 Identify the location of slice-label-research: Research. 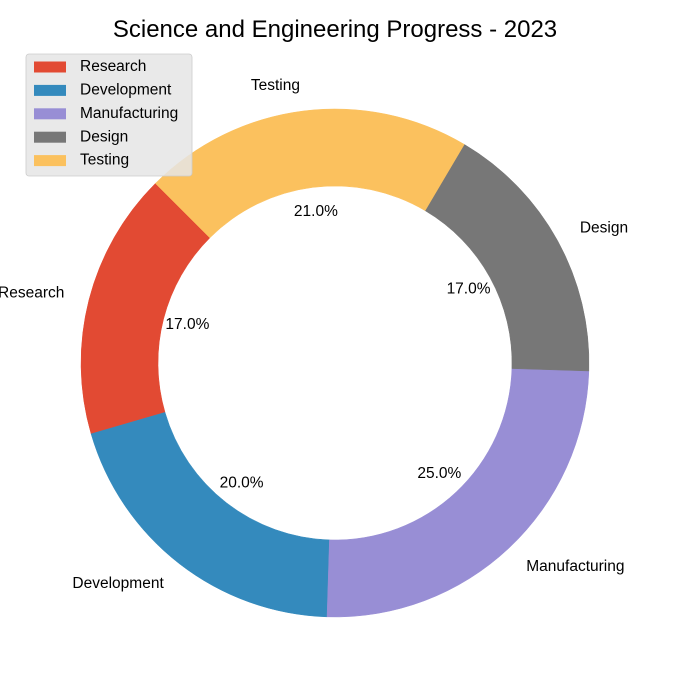
(32, 293).